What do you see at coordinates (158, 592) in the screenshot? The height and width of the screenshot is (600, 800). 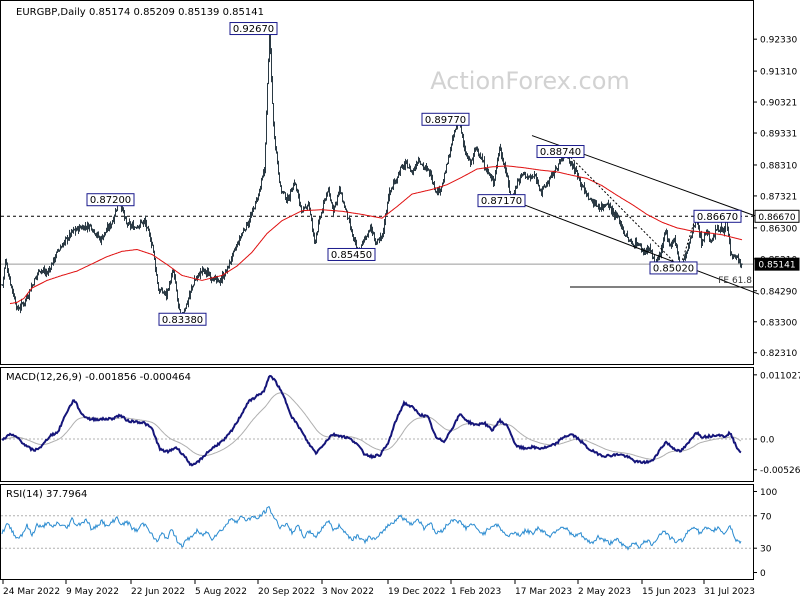 I see `date-tick-label: 22 Jun 2022` at bounding box center [158, 592].